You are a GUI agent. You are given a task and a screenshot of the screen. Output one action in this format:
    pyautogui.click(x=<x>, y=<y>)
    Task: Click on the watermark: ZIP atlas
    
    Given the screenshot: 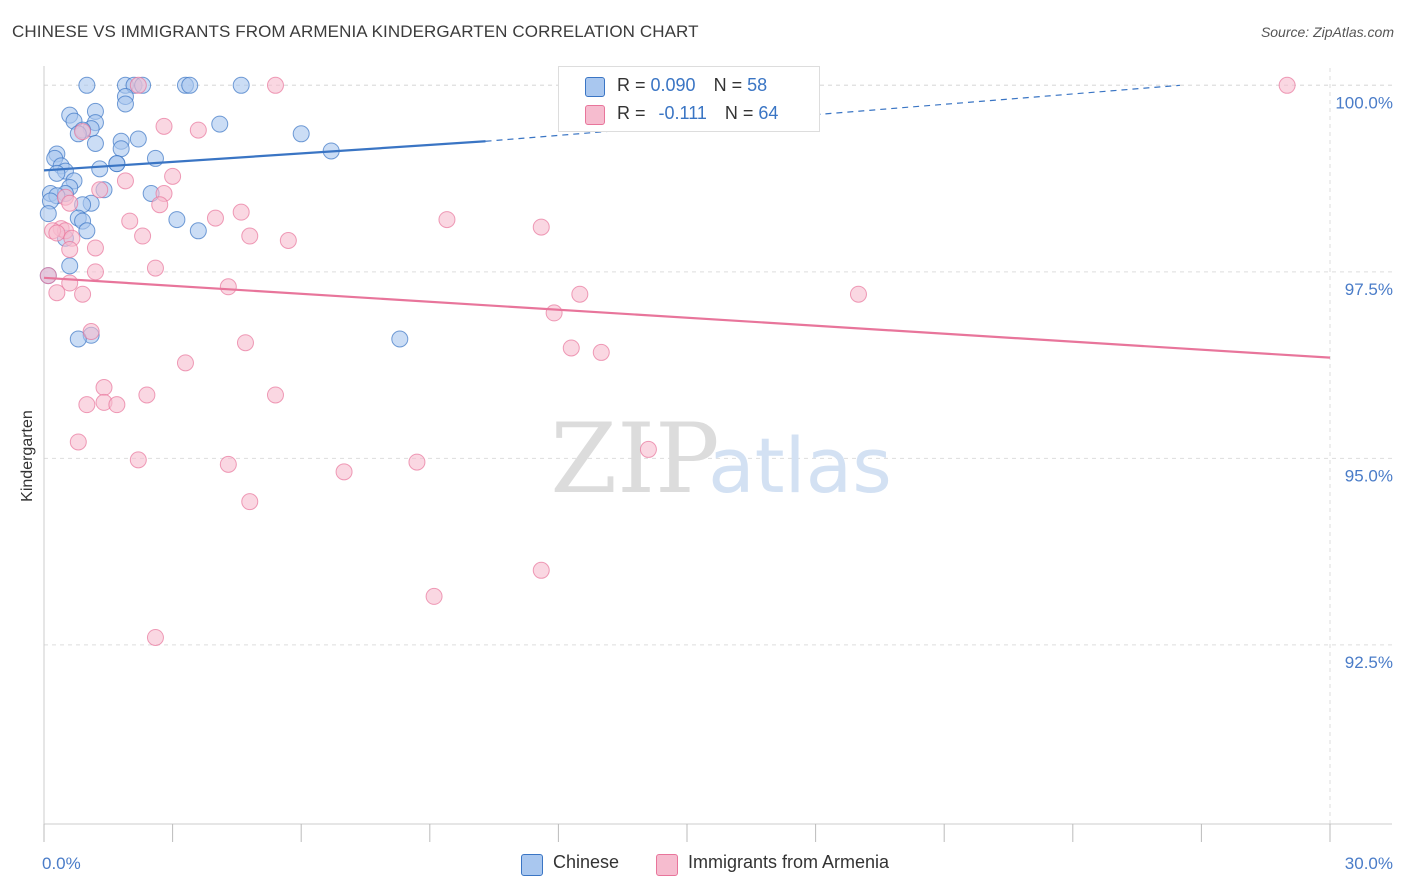 What is the action you would take?
    pyautogui.click(x=720, y=459)
    